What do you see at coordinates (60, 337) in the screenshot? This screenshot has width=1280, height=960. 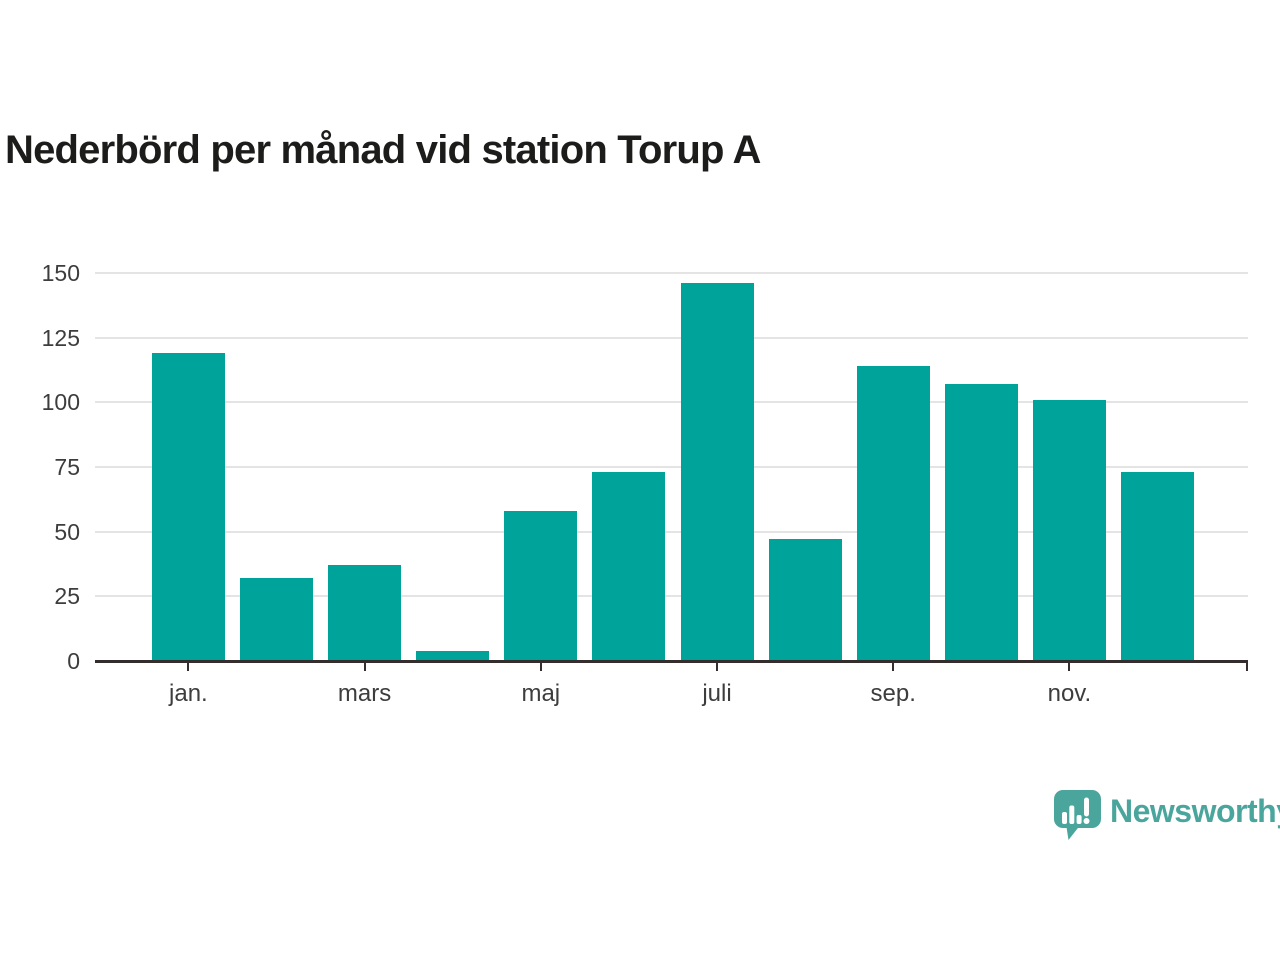 I see `y-axis-label-125: 125` at bounding box center [60, 337].